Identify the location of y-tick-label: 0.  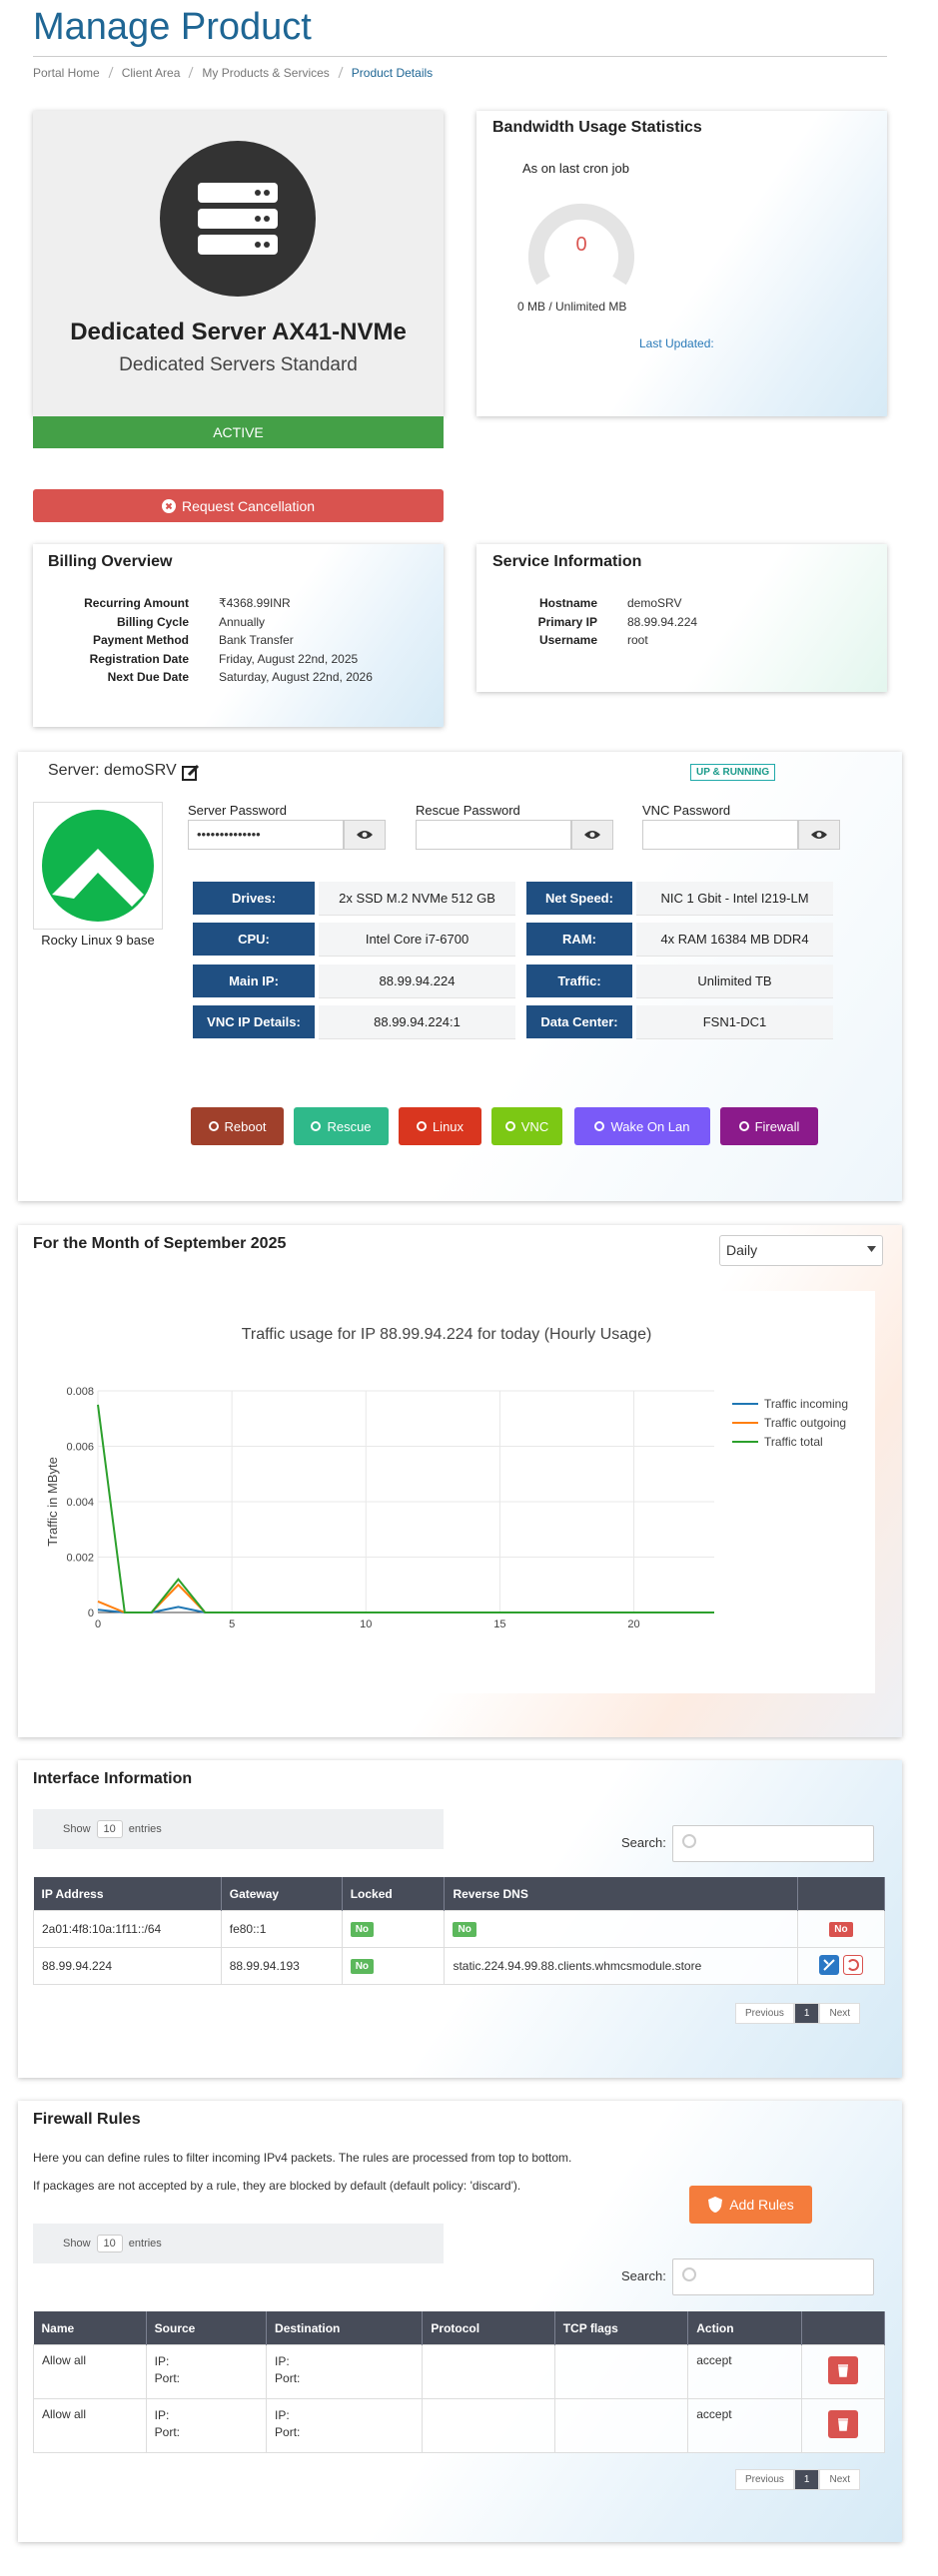
(91, 1614).